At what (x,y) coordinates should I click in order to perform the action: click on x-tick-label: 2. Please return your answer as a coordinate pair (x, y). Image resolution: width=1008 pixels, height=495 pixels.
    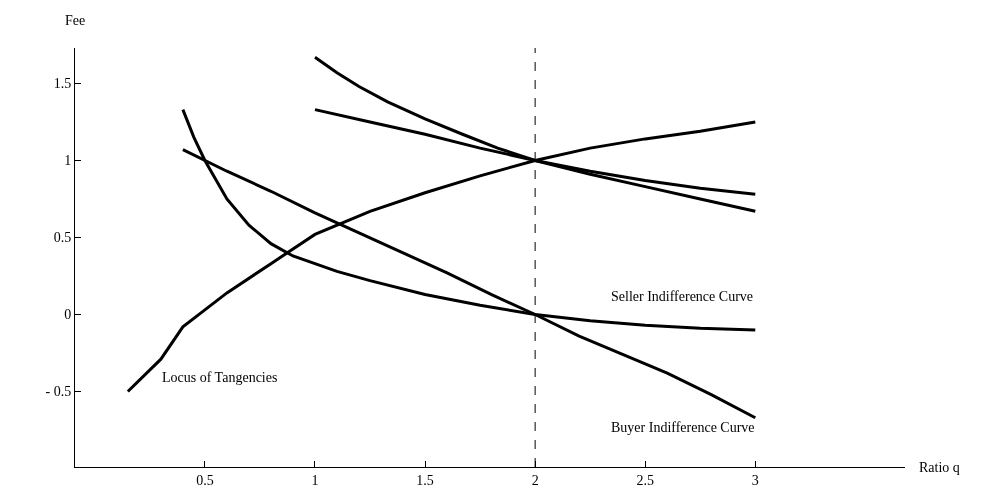
    Looking at the image, I should click on (535, 480).